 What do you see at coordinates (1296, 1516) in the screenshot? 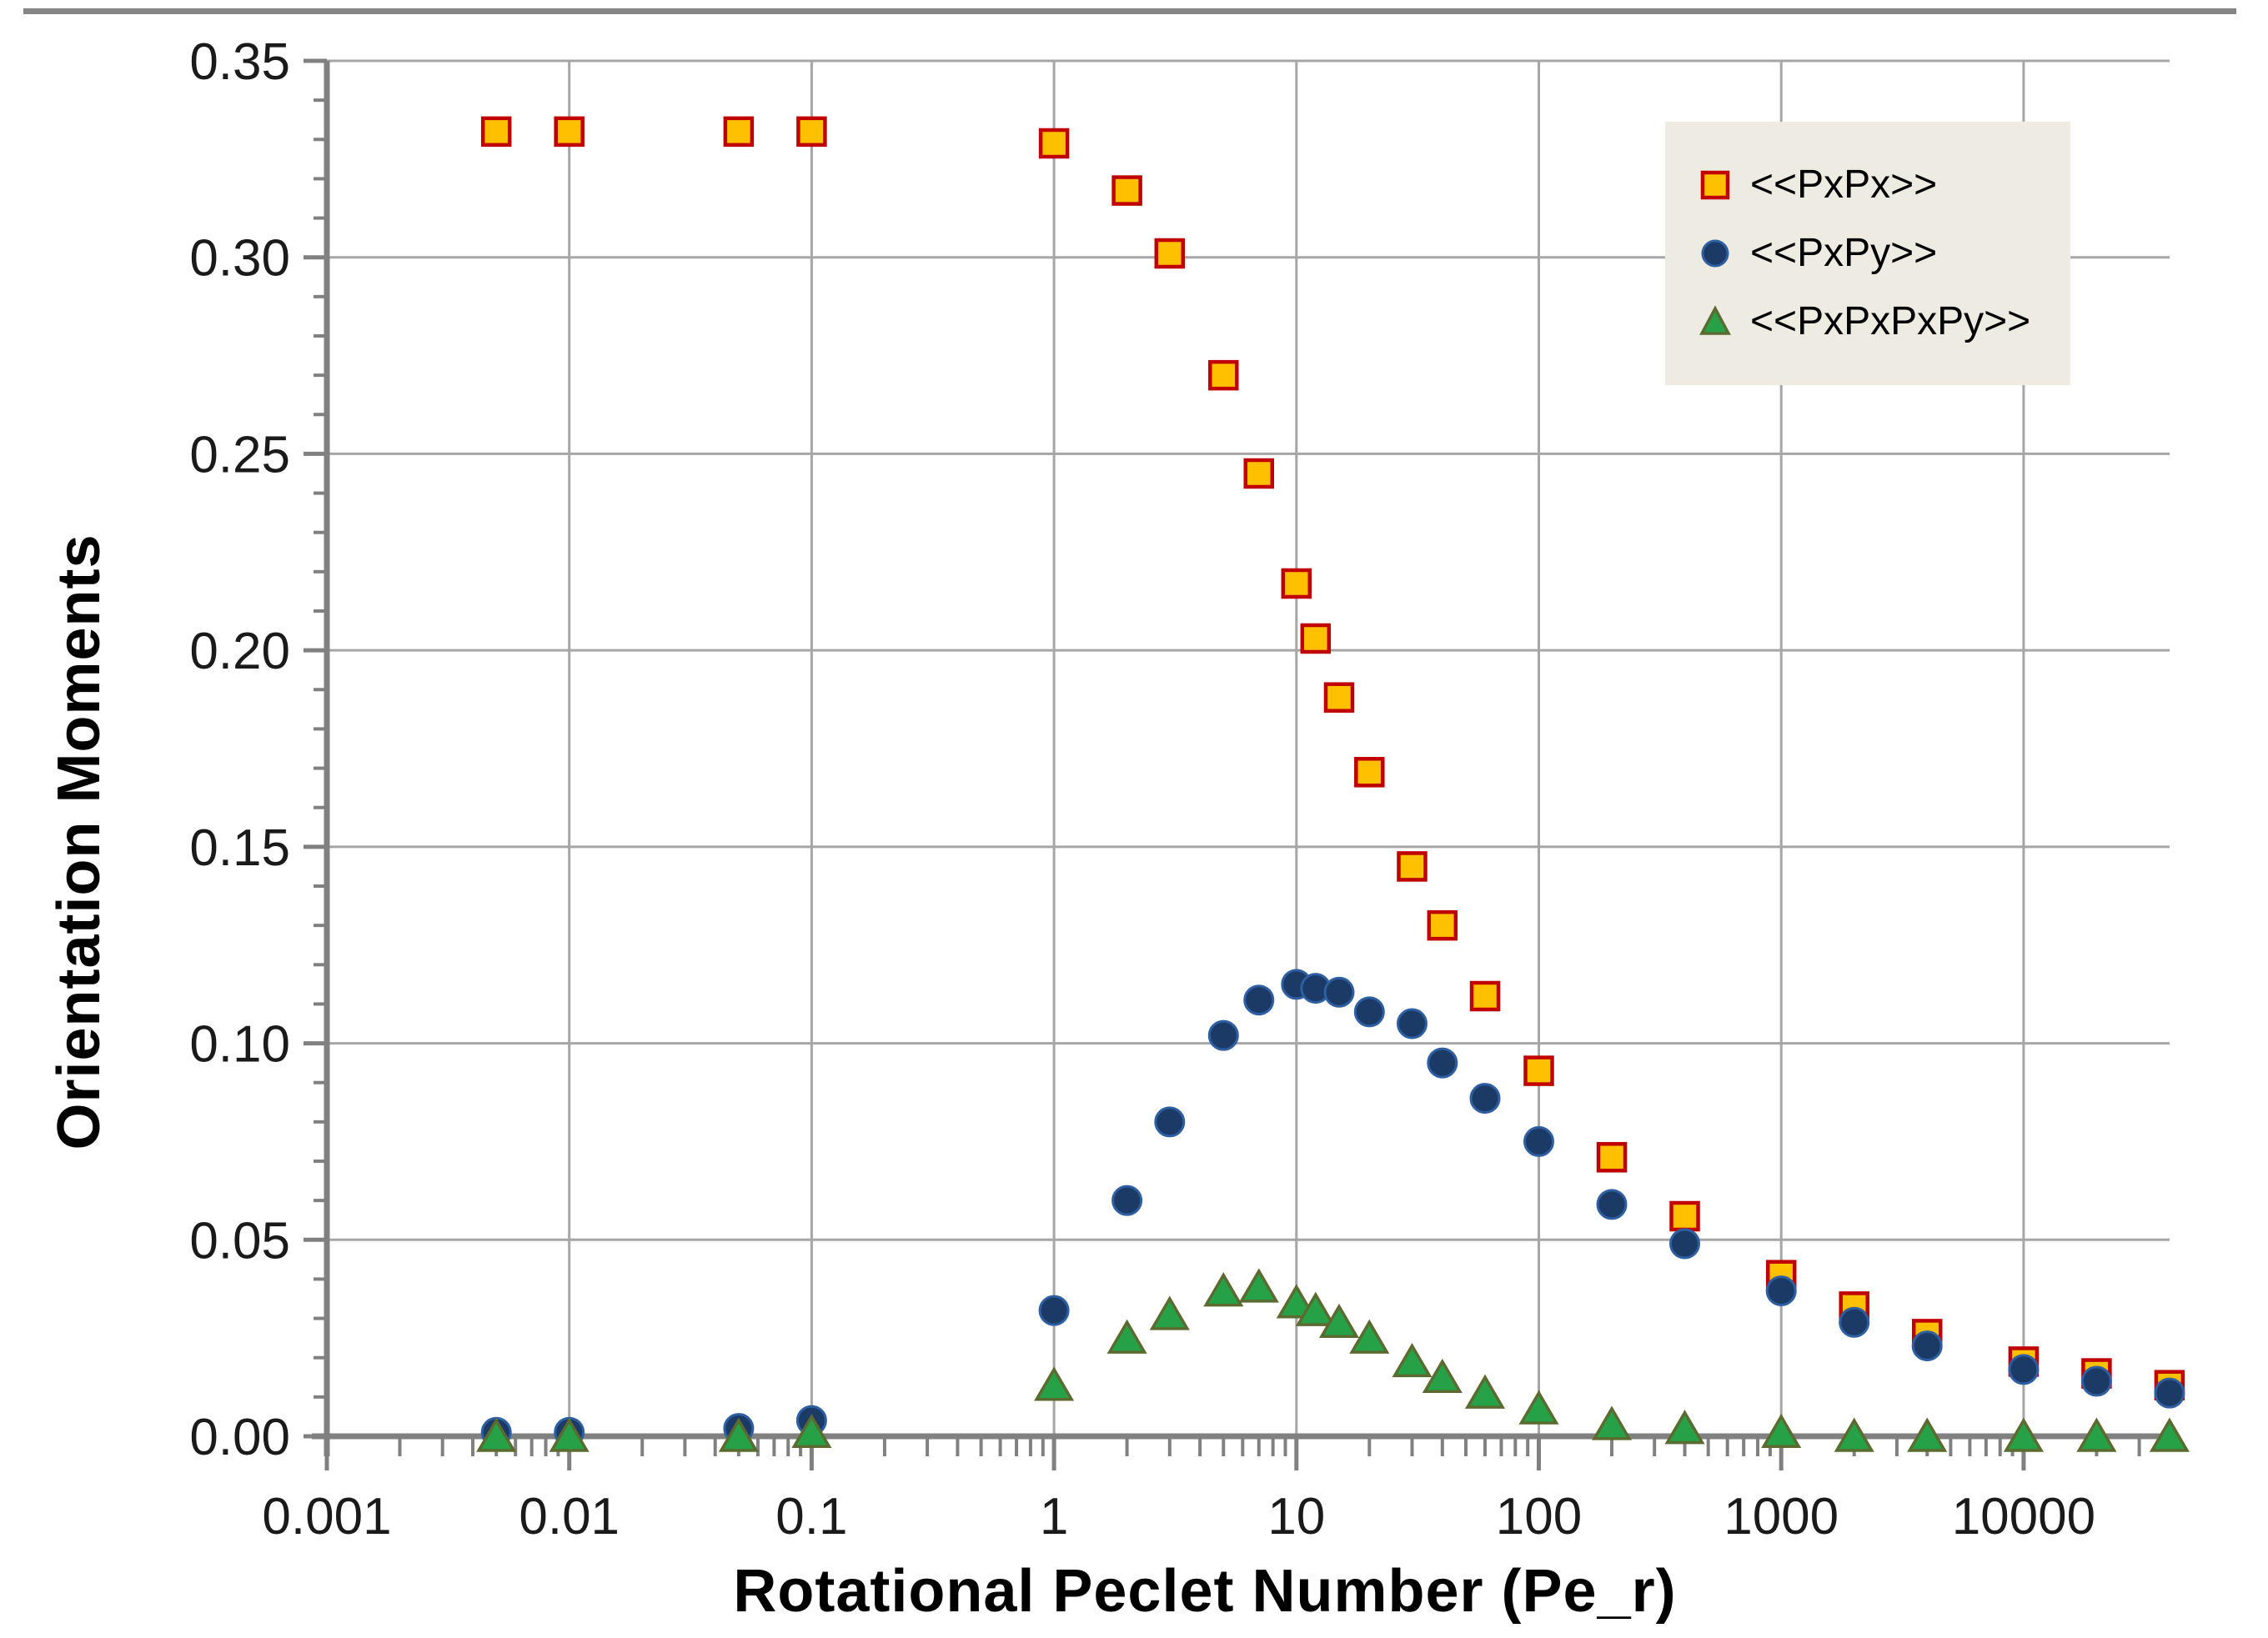
I see `x-tick-label: 10` at bounding box center [1296, 1516].